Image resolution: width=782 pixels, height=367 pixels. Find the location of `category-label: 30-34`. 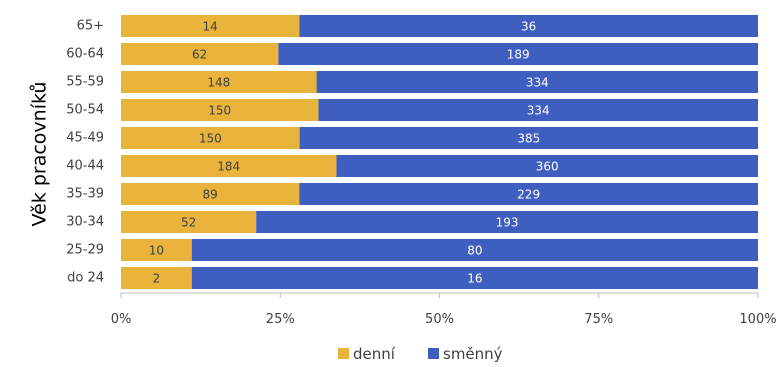

category-label: 30-34 is located at coordinates (85, 222).